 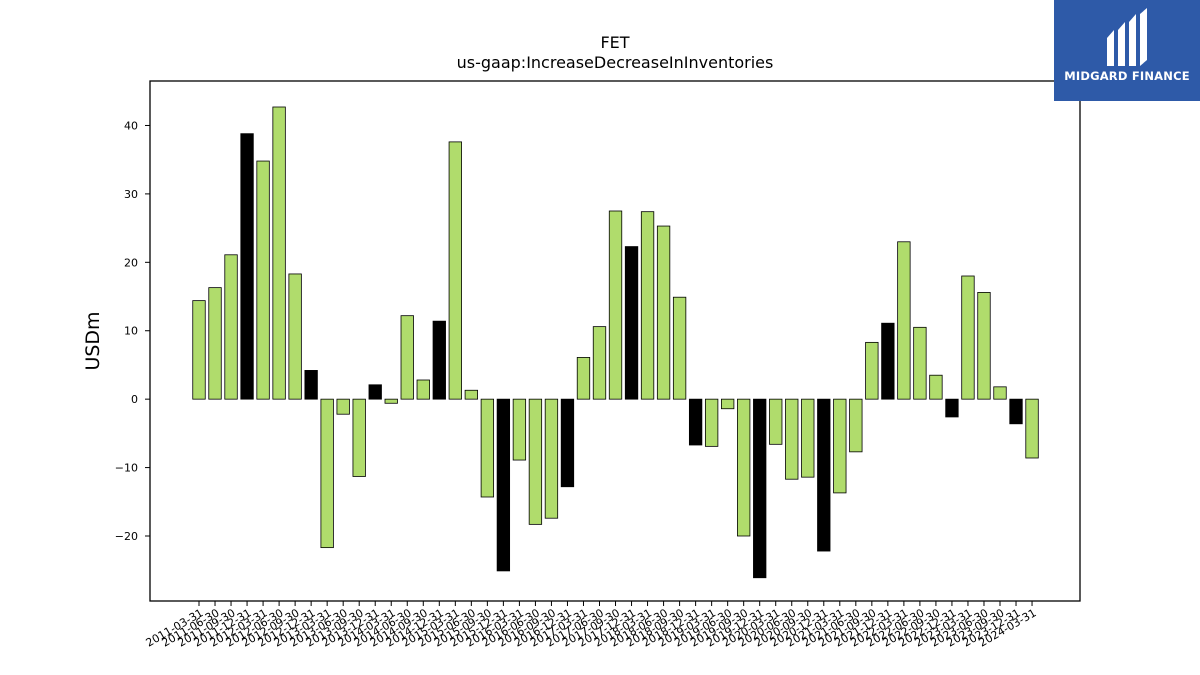 What do you see at coordinates (131, 262) in the screenshot?
I see `y-tick-label: 20` at bounding box center [131, 262].